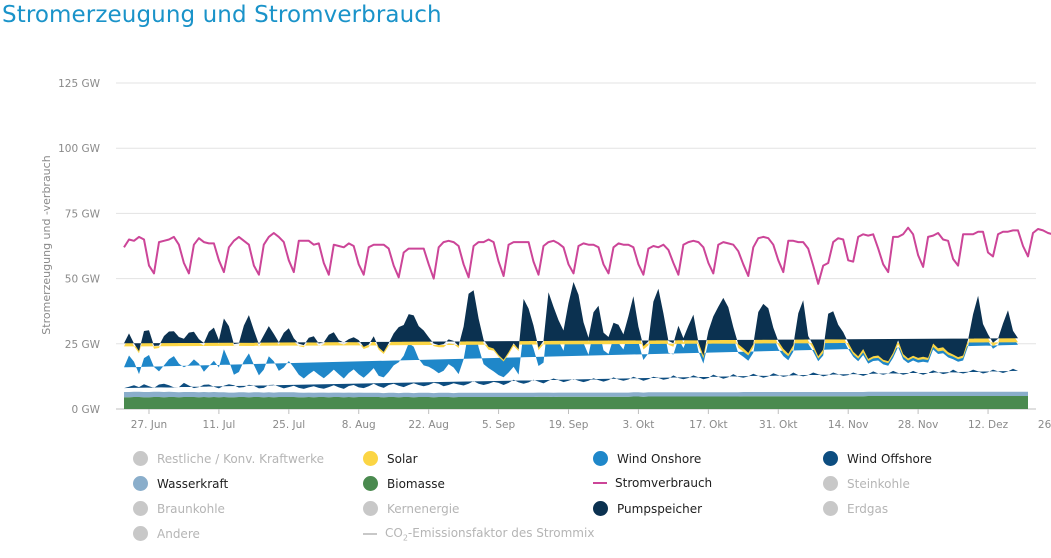 The height and width of the screenshot is (558, 1051). What do you see at coordinates (1044, 425) in the screenshot?
I see `x-tick-label: 26. Dez` at bounding box center [1044, 425].